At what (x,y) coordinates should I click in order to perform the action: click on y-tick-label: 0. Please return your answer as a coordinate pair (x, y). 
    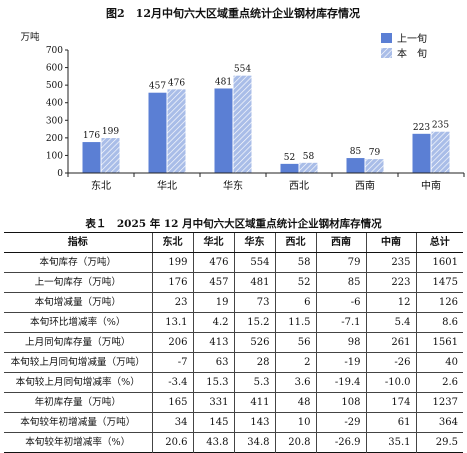
    Looking at the image, I should click on (60, 174).